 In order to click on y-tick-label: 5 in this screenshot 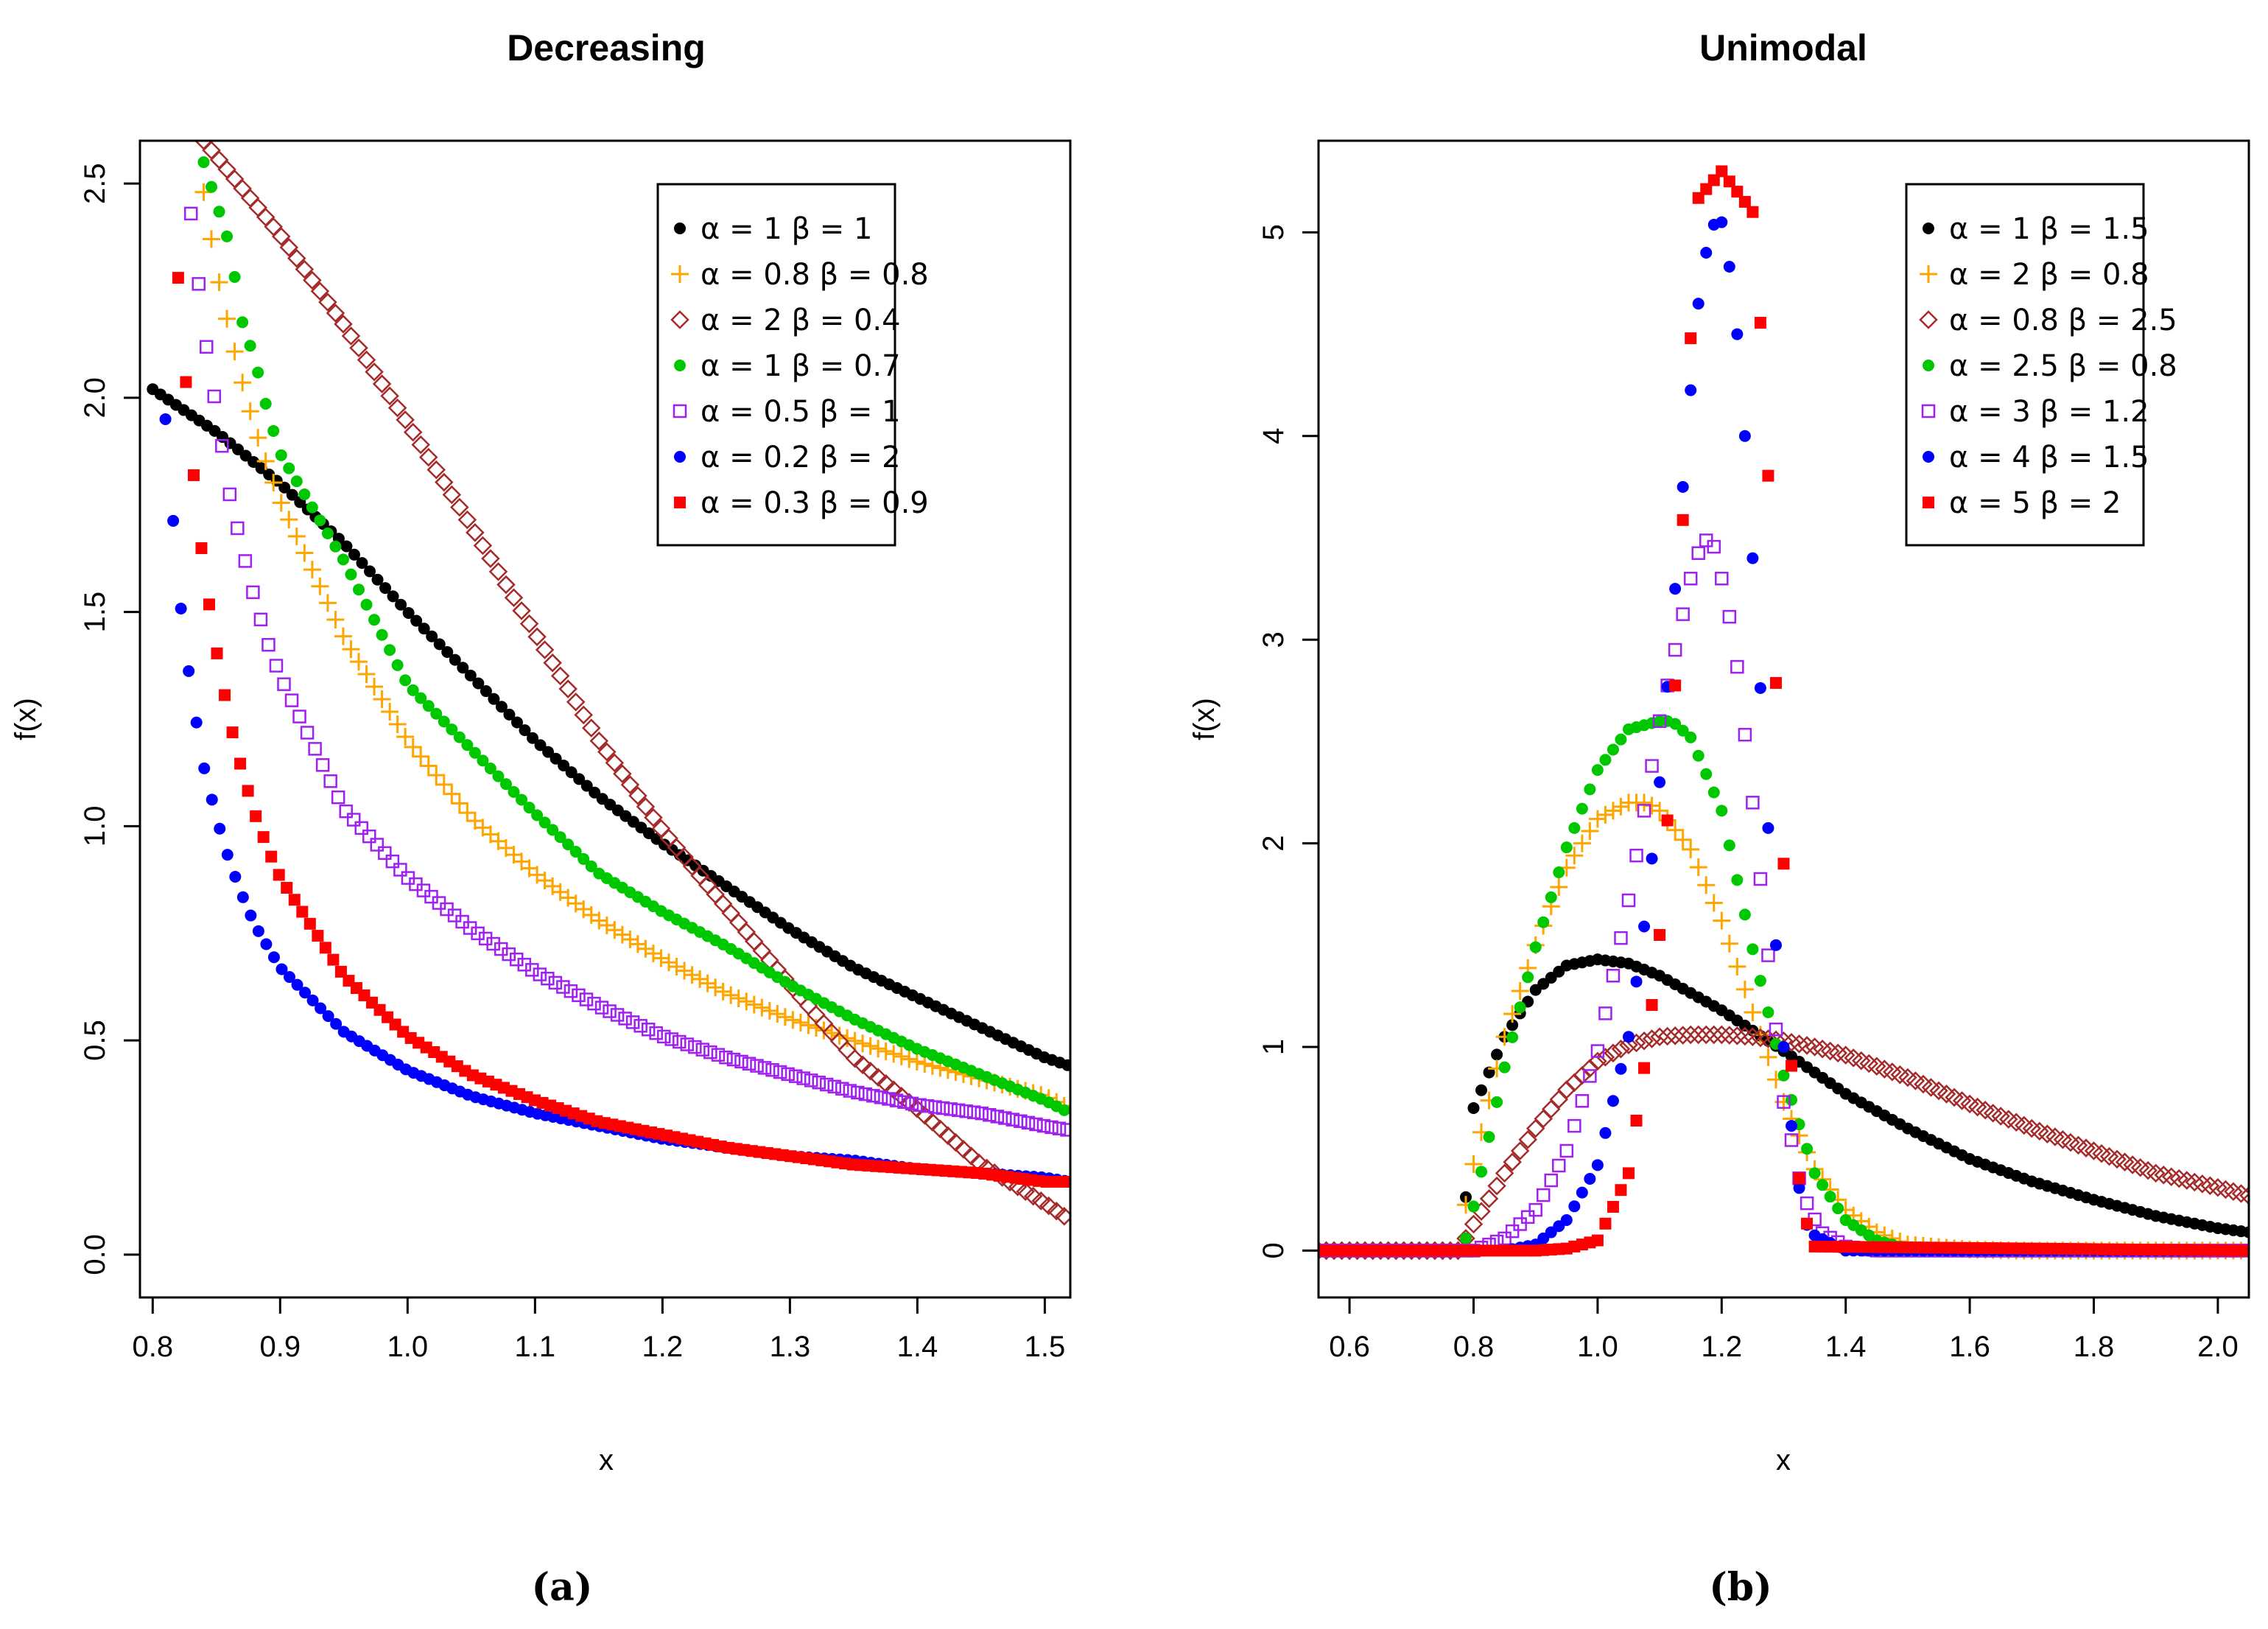, I will do `click(1273, 232)`.